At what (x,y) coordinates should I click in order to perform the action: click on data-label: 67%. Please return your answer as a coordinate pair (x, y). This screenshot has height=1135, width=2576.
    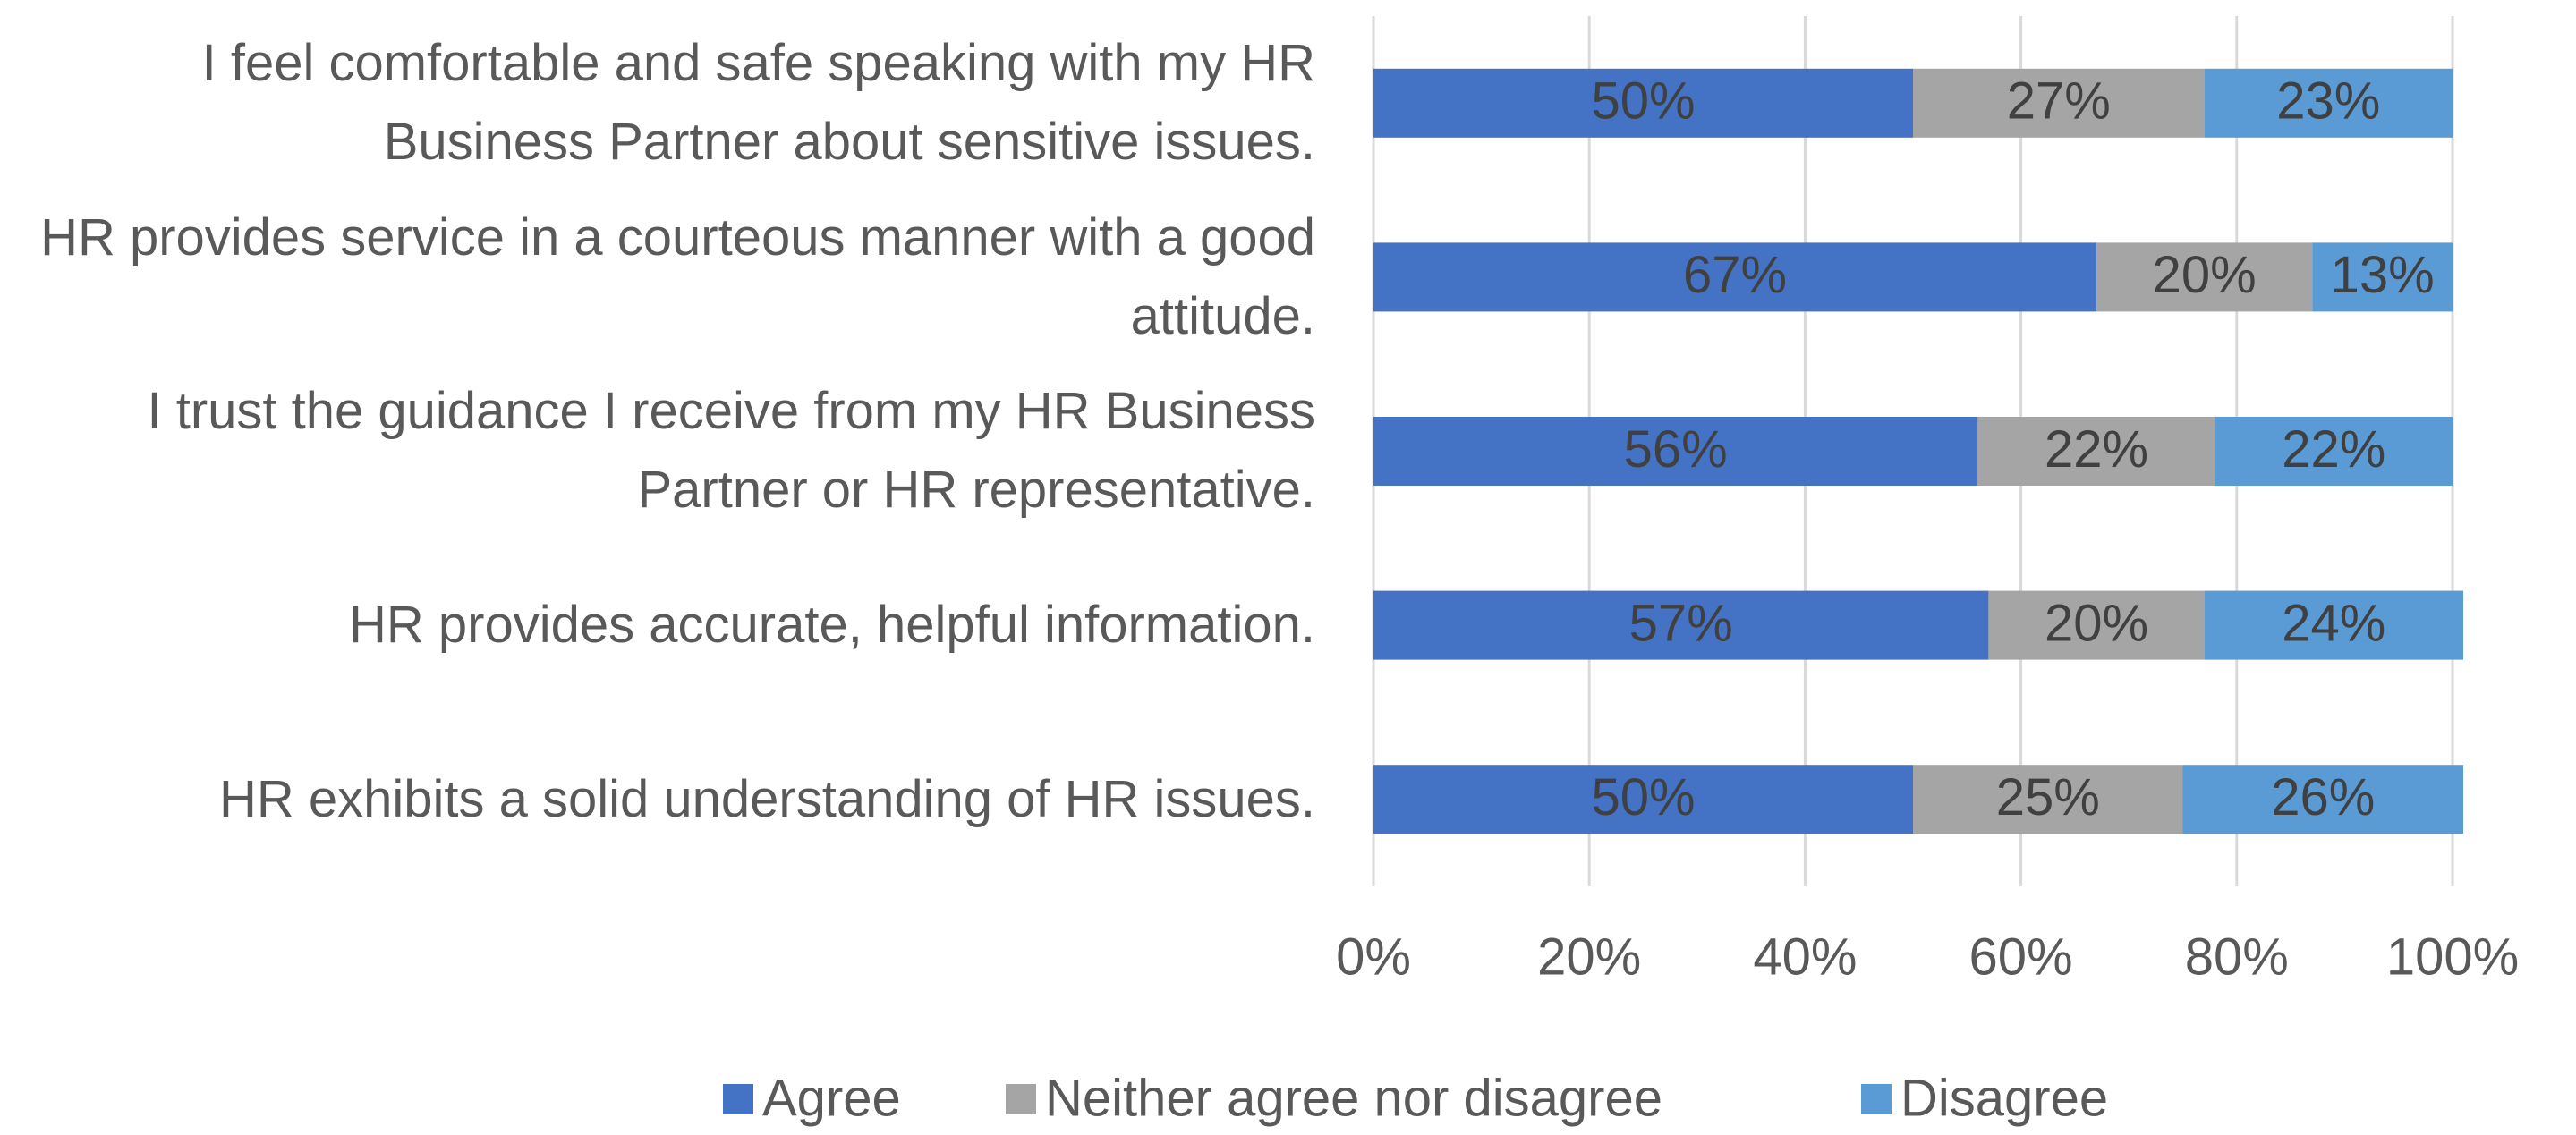
    Looking at the image, I should click on (1735, 275).